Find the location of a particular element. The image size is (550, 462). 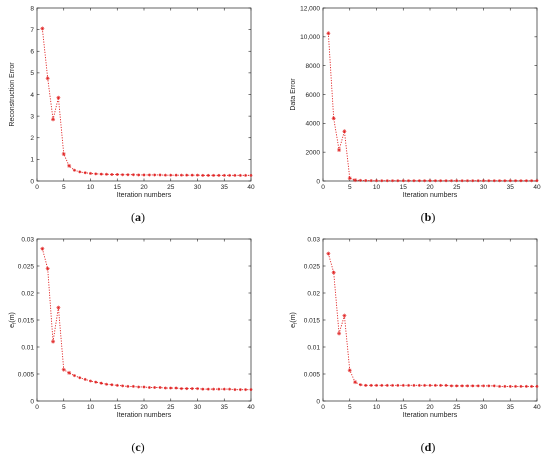

x-tick-label: 30 is located at coordinates (198, 187).